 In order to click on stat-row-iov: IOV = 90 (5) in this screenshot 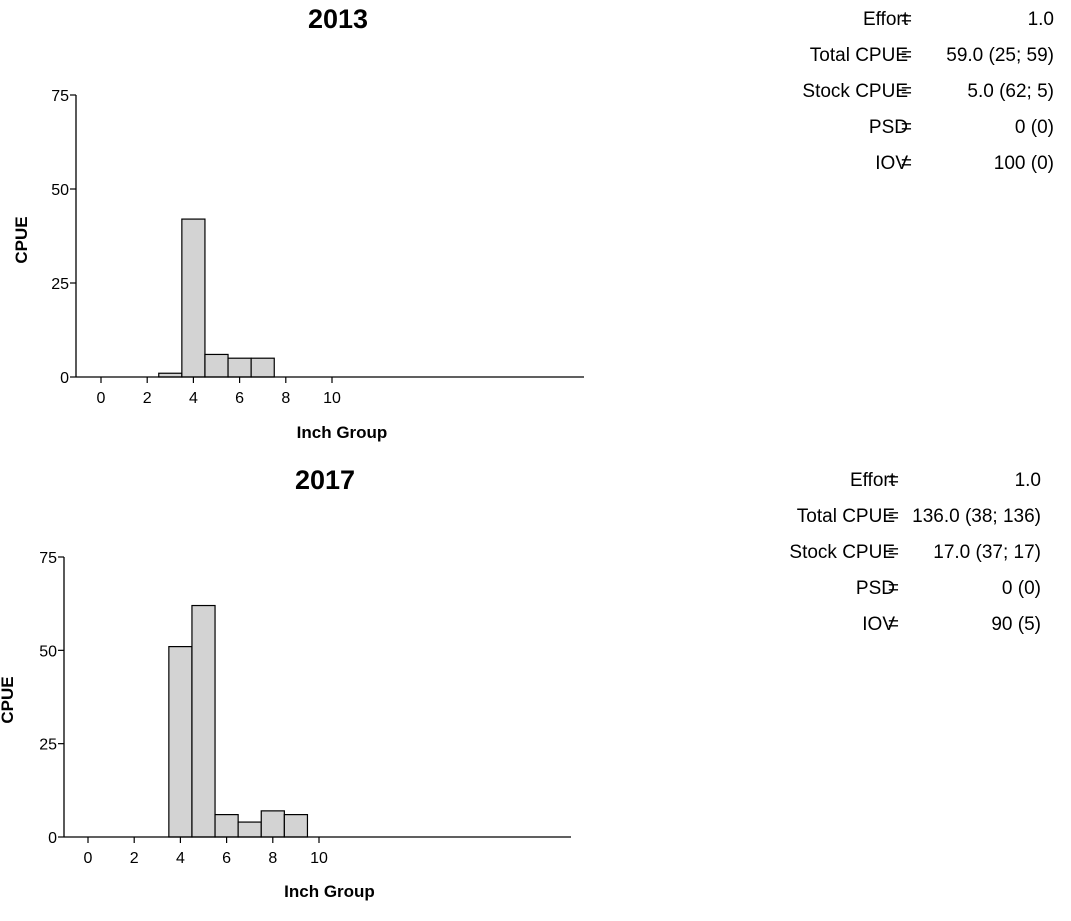, I will do `click(876, 631)`.